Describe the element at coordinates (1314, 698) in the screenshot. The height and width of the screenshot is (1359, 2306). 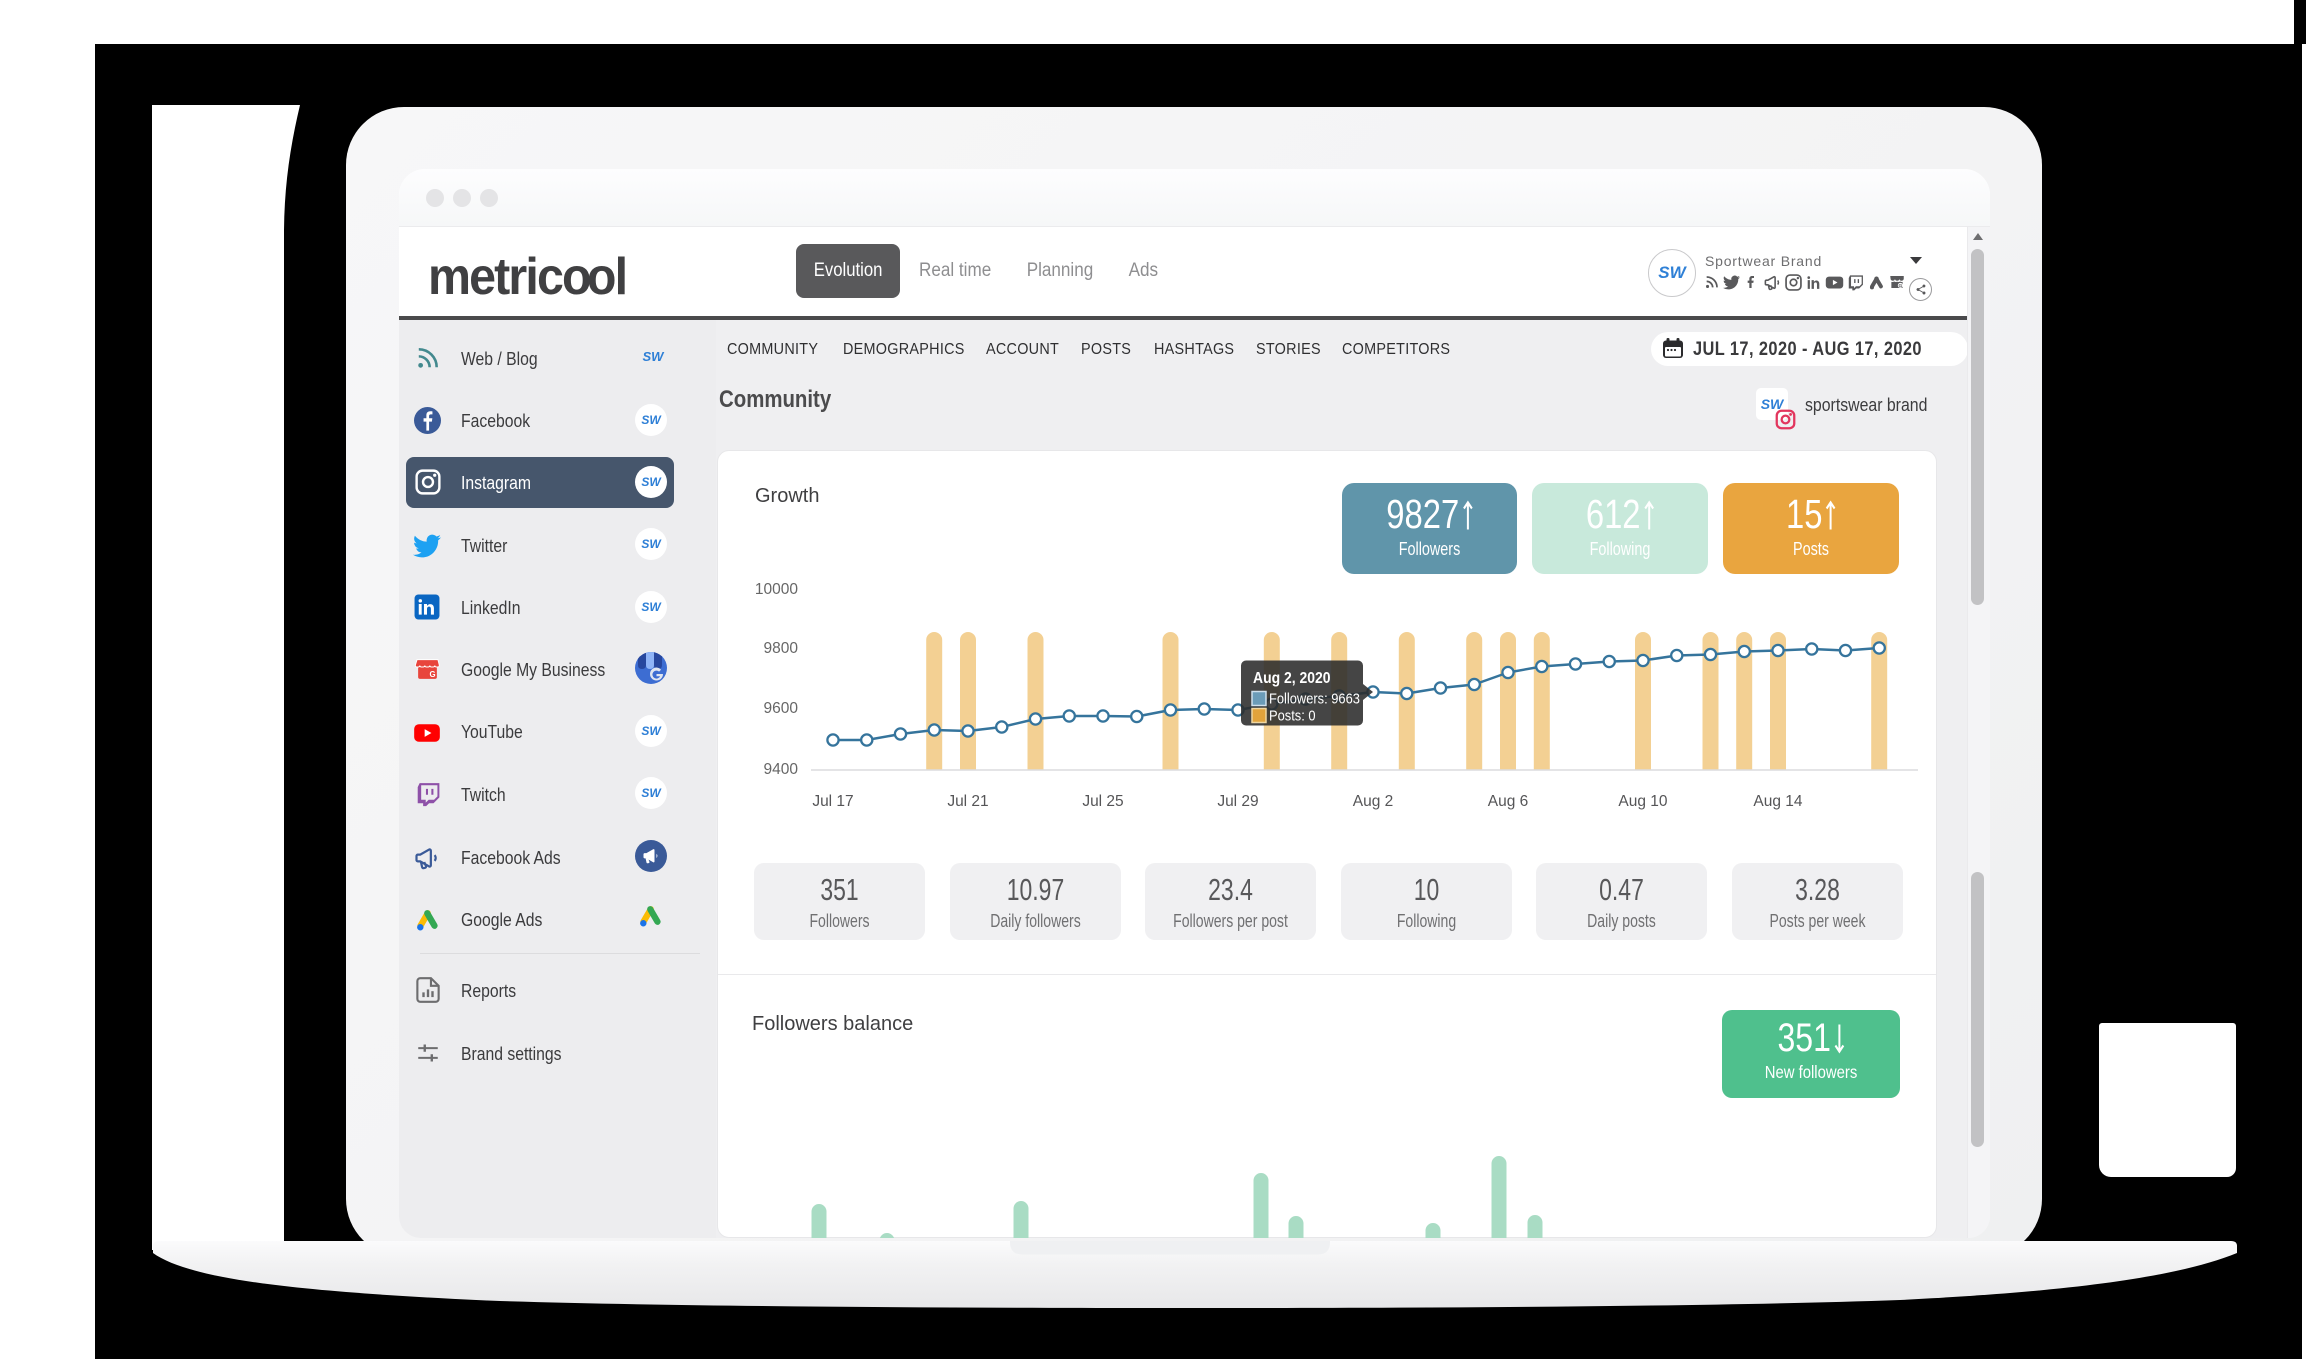
I see `svg-text: Followers: 9663` at that location.